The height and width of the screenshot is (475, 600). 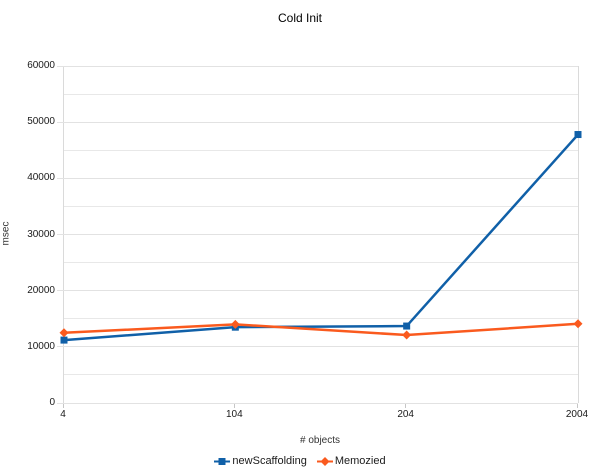 What do you see at coordinates (63, 414) in the screenshot?
I see `x-axis-tick-label: 4` at bounding box center [63, 414].